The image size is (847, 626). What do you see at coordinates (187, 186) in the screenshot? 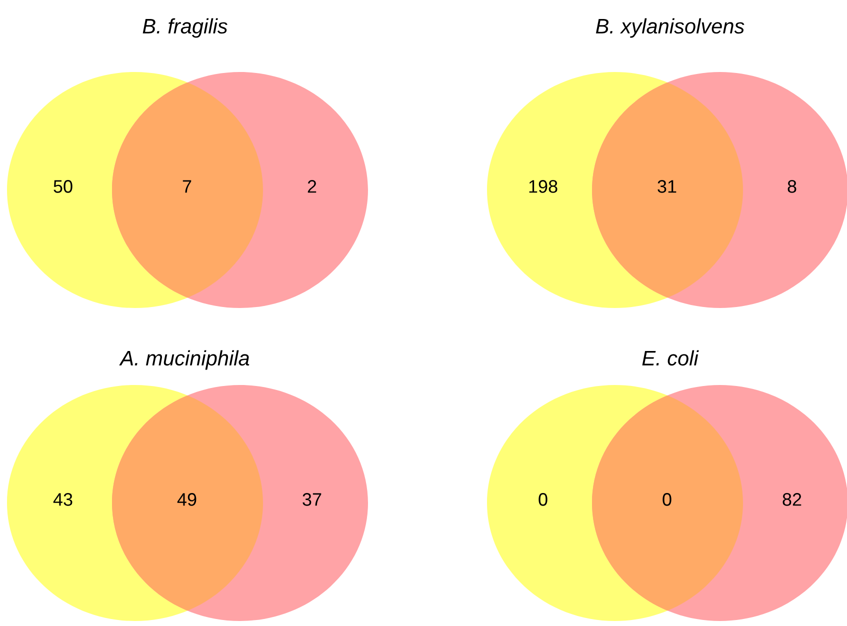
I see `data-label: 7` at bounding box center [187, 186].